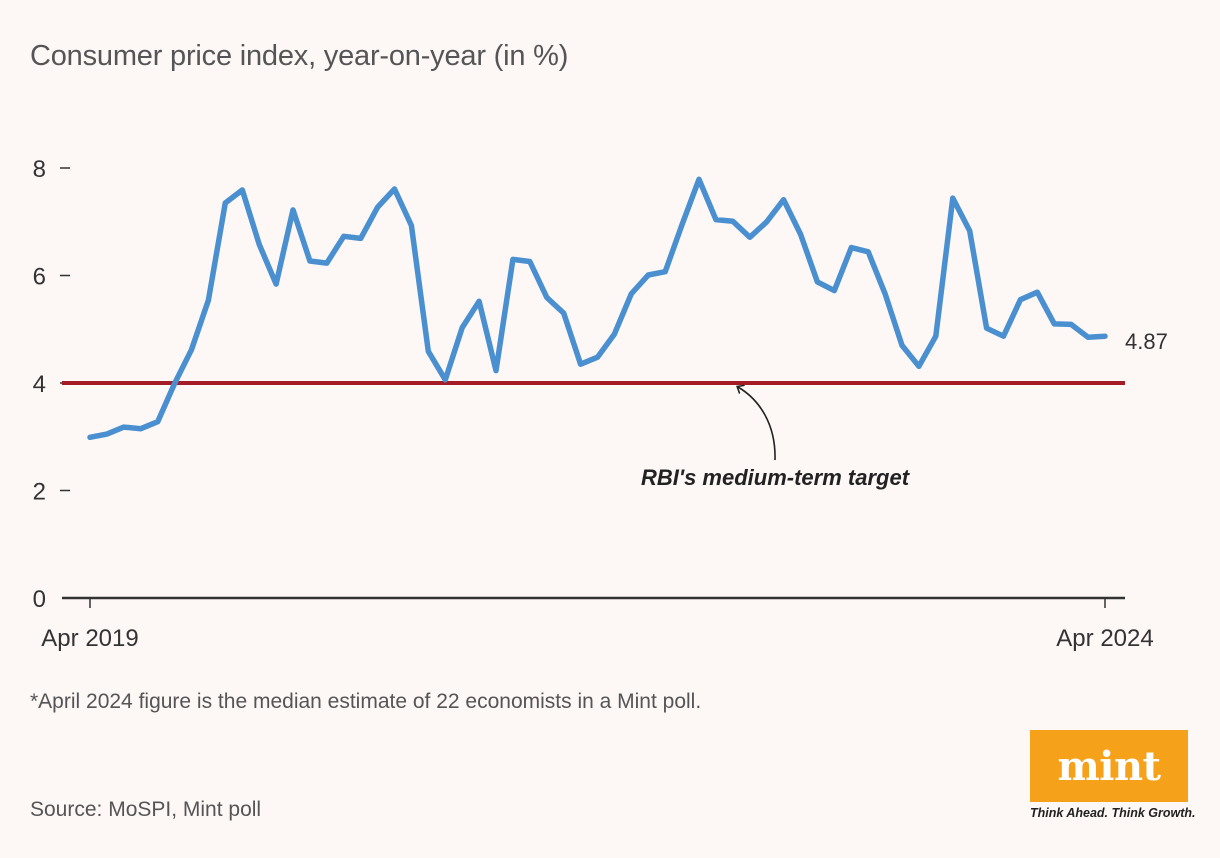 Image resolution: width=1220 pixels, height=858 pixels. What do you see at coordinates (1104, 638) in the screenshot?
I see `x-tick-label: Apr 2024` at bounding box center [1104, 638].